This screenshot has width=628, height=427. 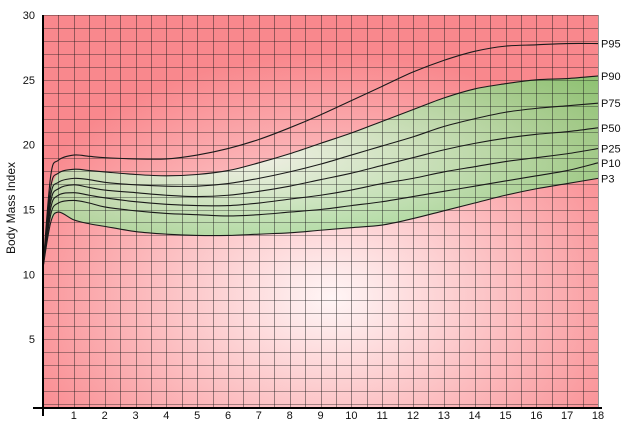 What do you see at coordinates (259, 416) in the screenshot?
I see `x-tick-label: 7` at bounding box center [259, 416].